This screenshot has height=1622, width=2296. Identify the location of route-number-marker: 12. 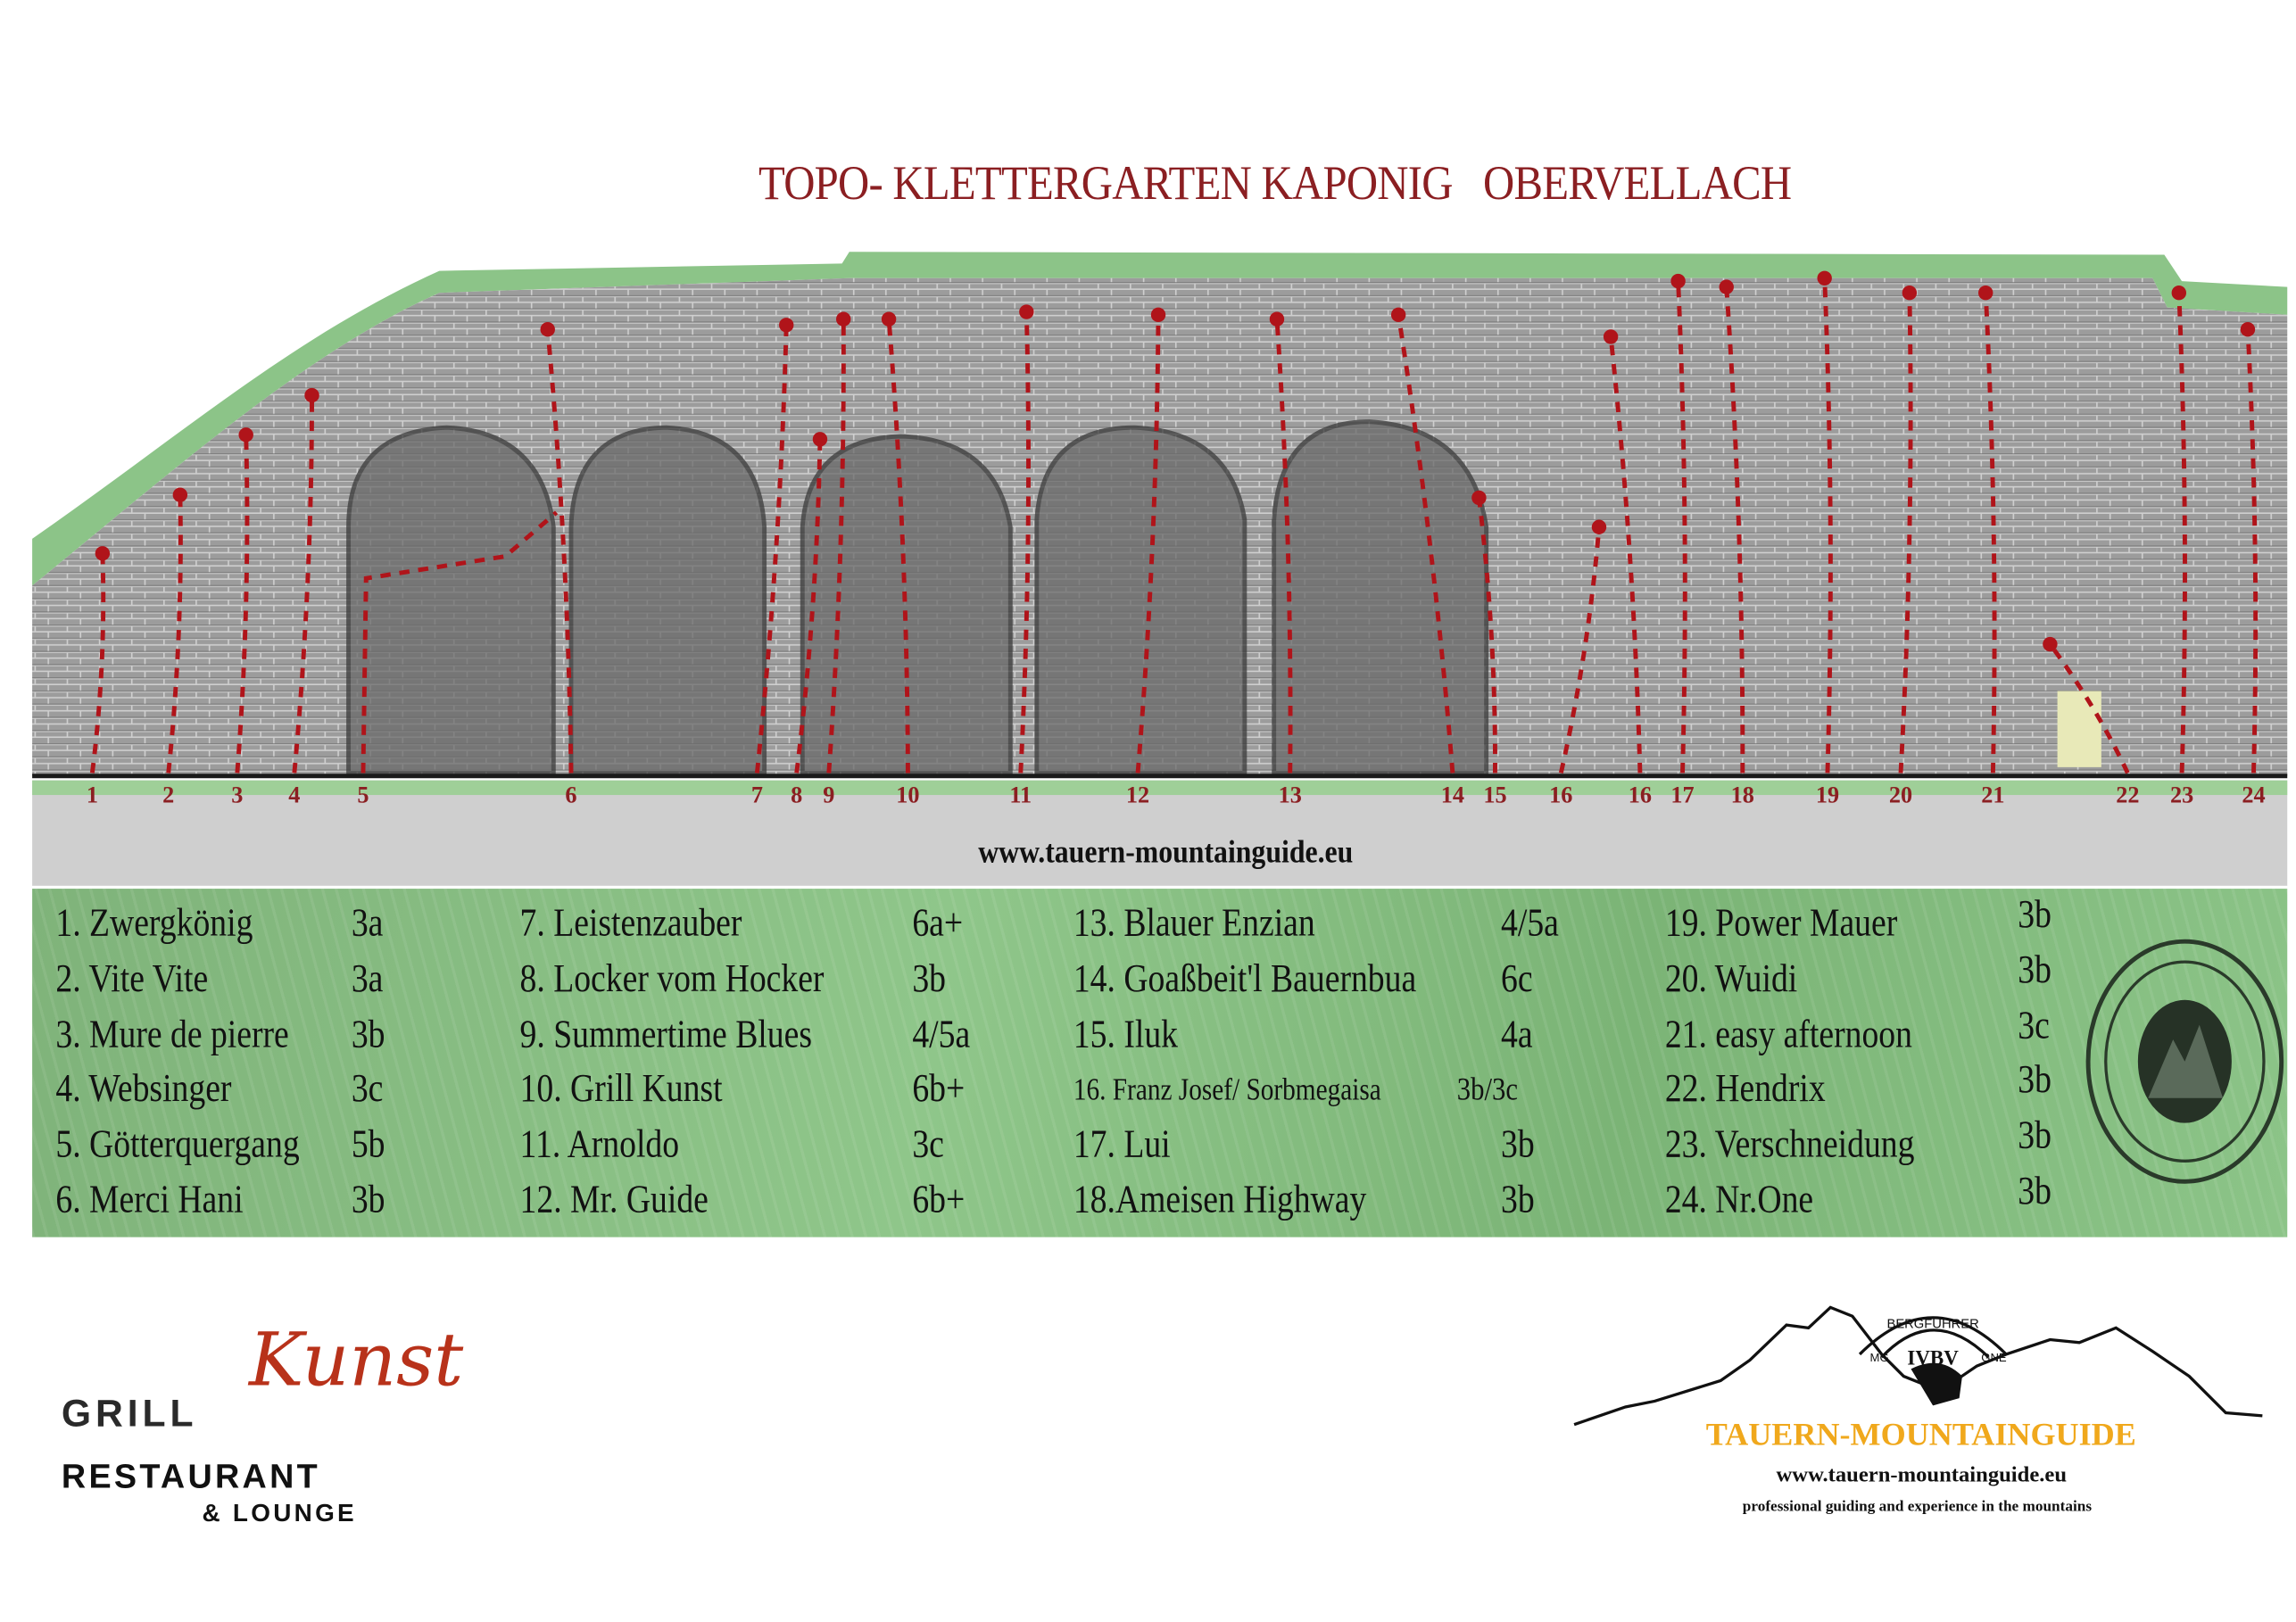
(1137, 795).